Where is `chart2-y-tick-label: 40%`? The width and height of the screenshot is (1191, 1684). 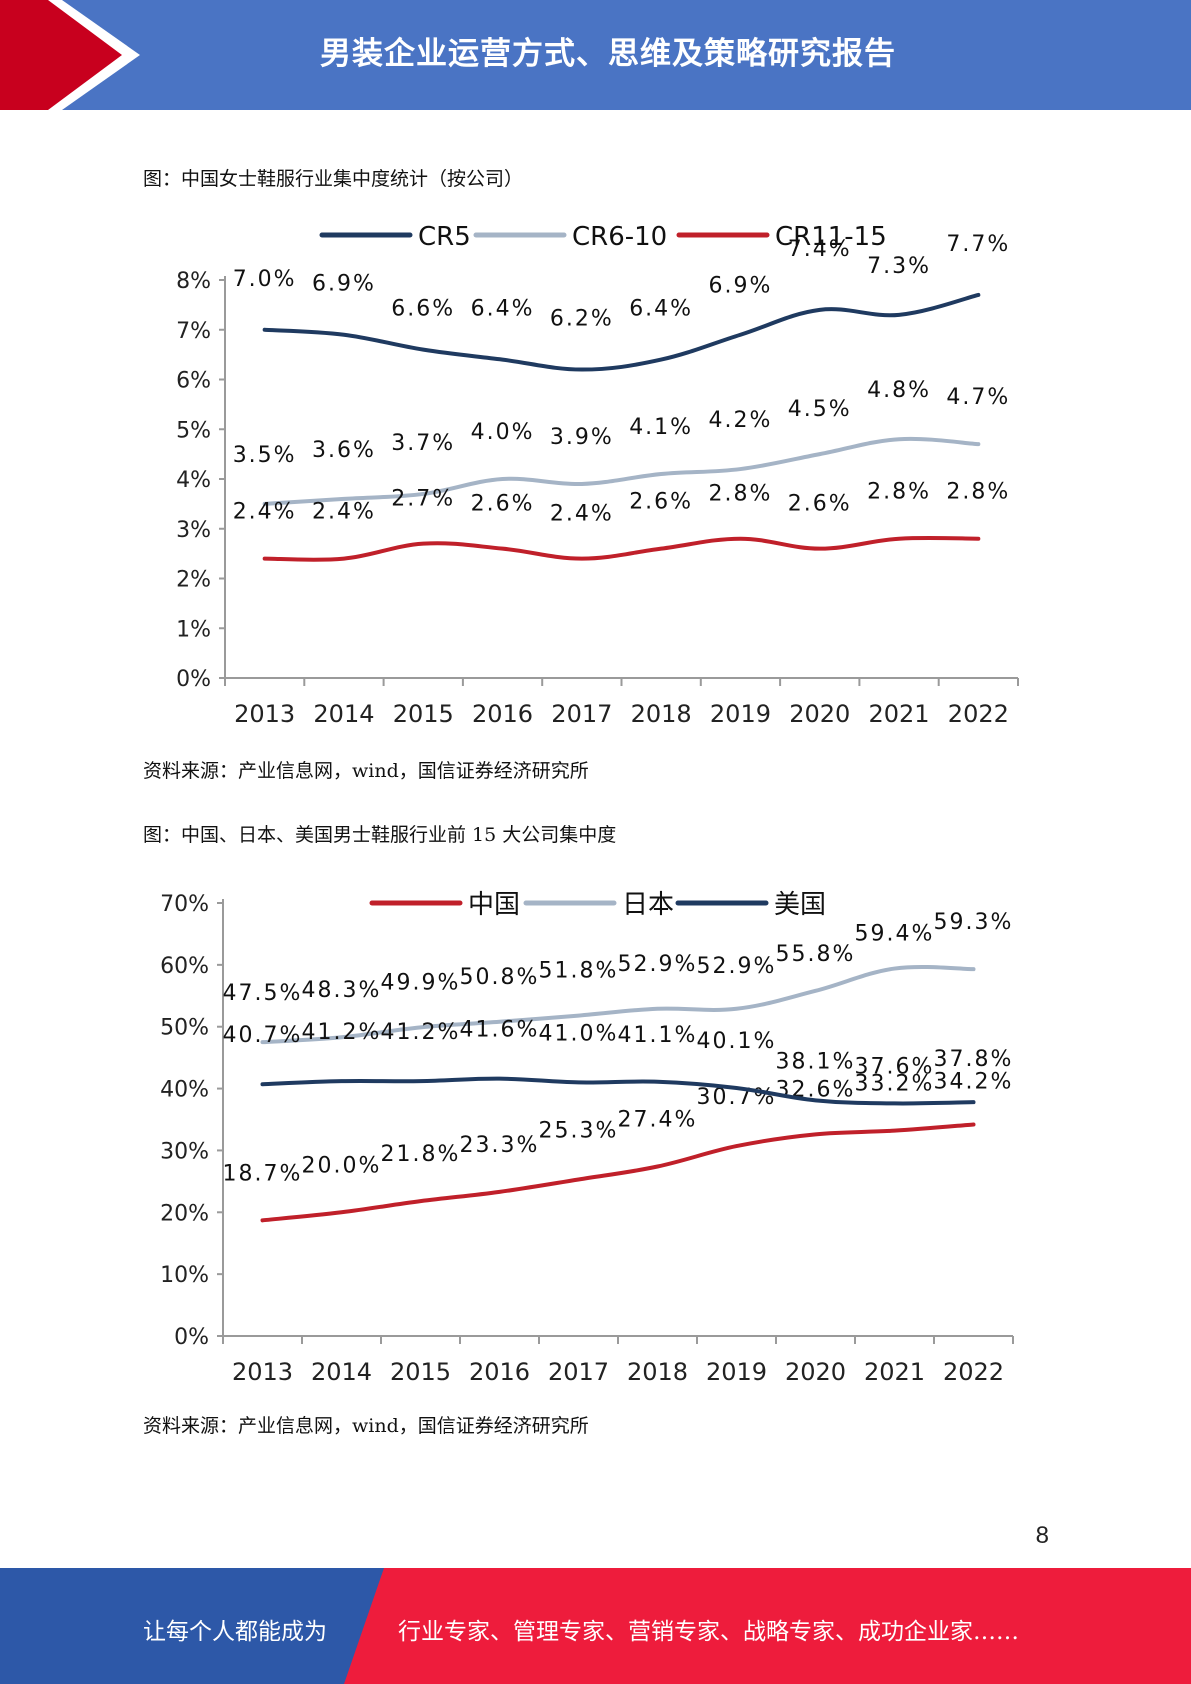 chart2-y-tick-label: 40% is located at coordinates (184, 1090).